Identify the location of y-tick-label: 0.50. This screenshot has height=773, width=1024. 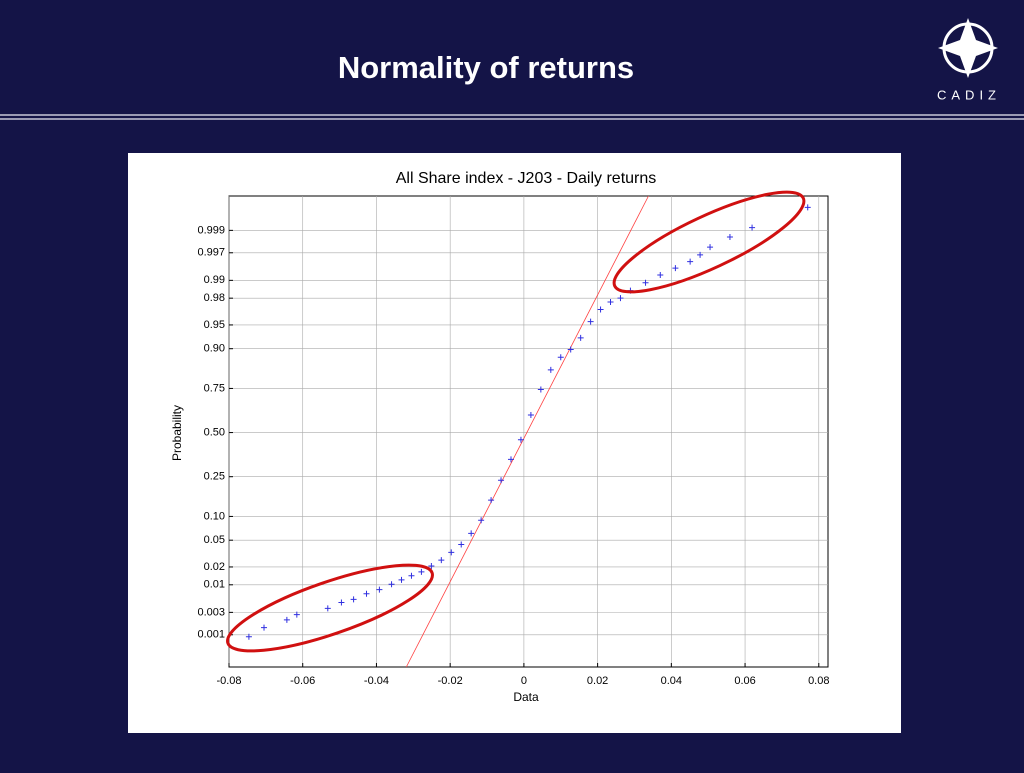
(214, 432).